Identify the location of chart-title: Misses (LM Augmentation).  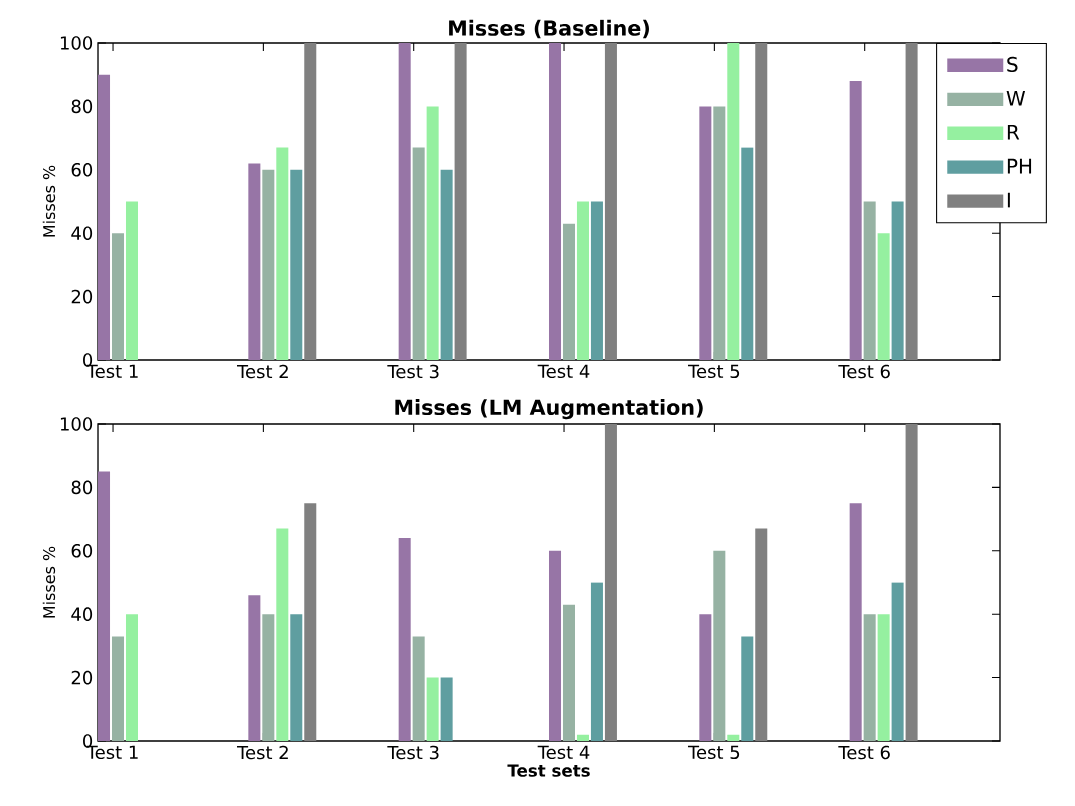
(549, 409).